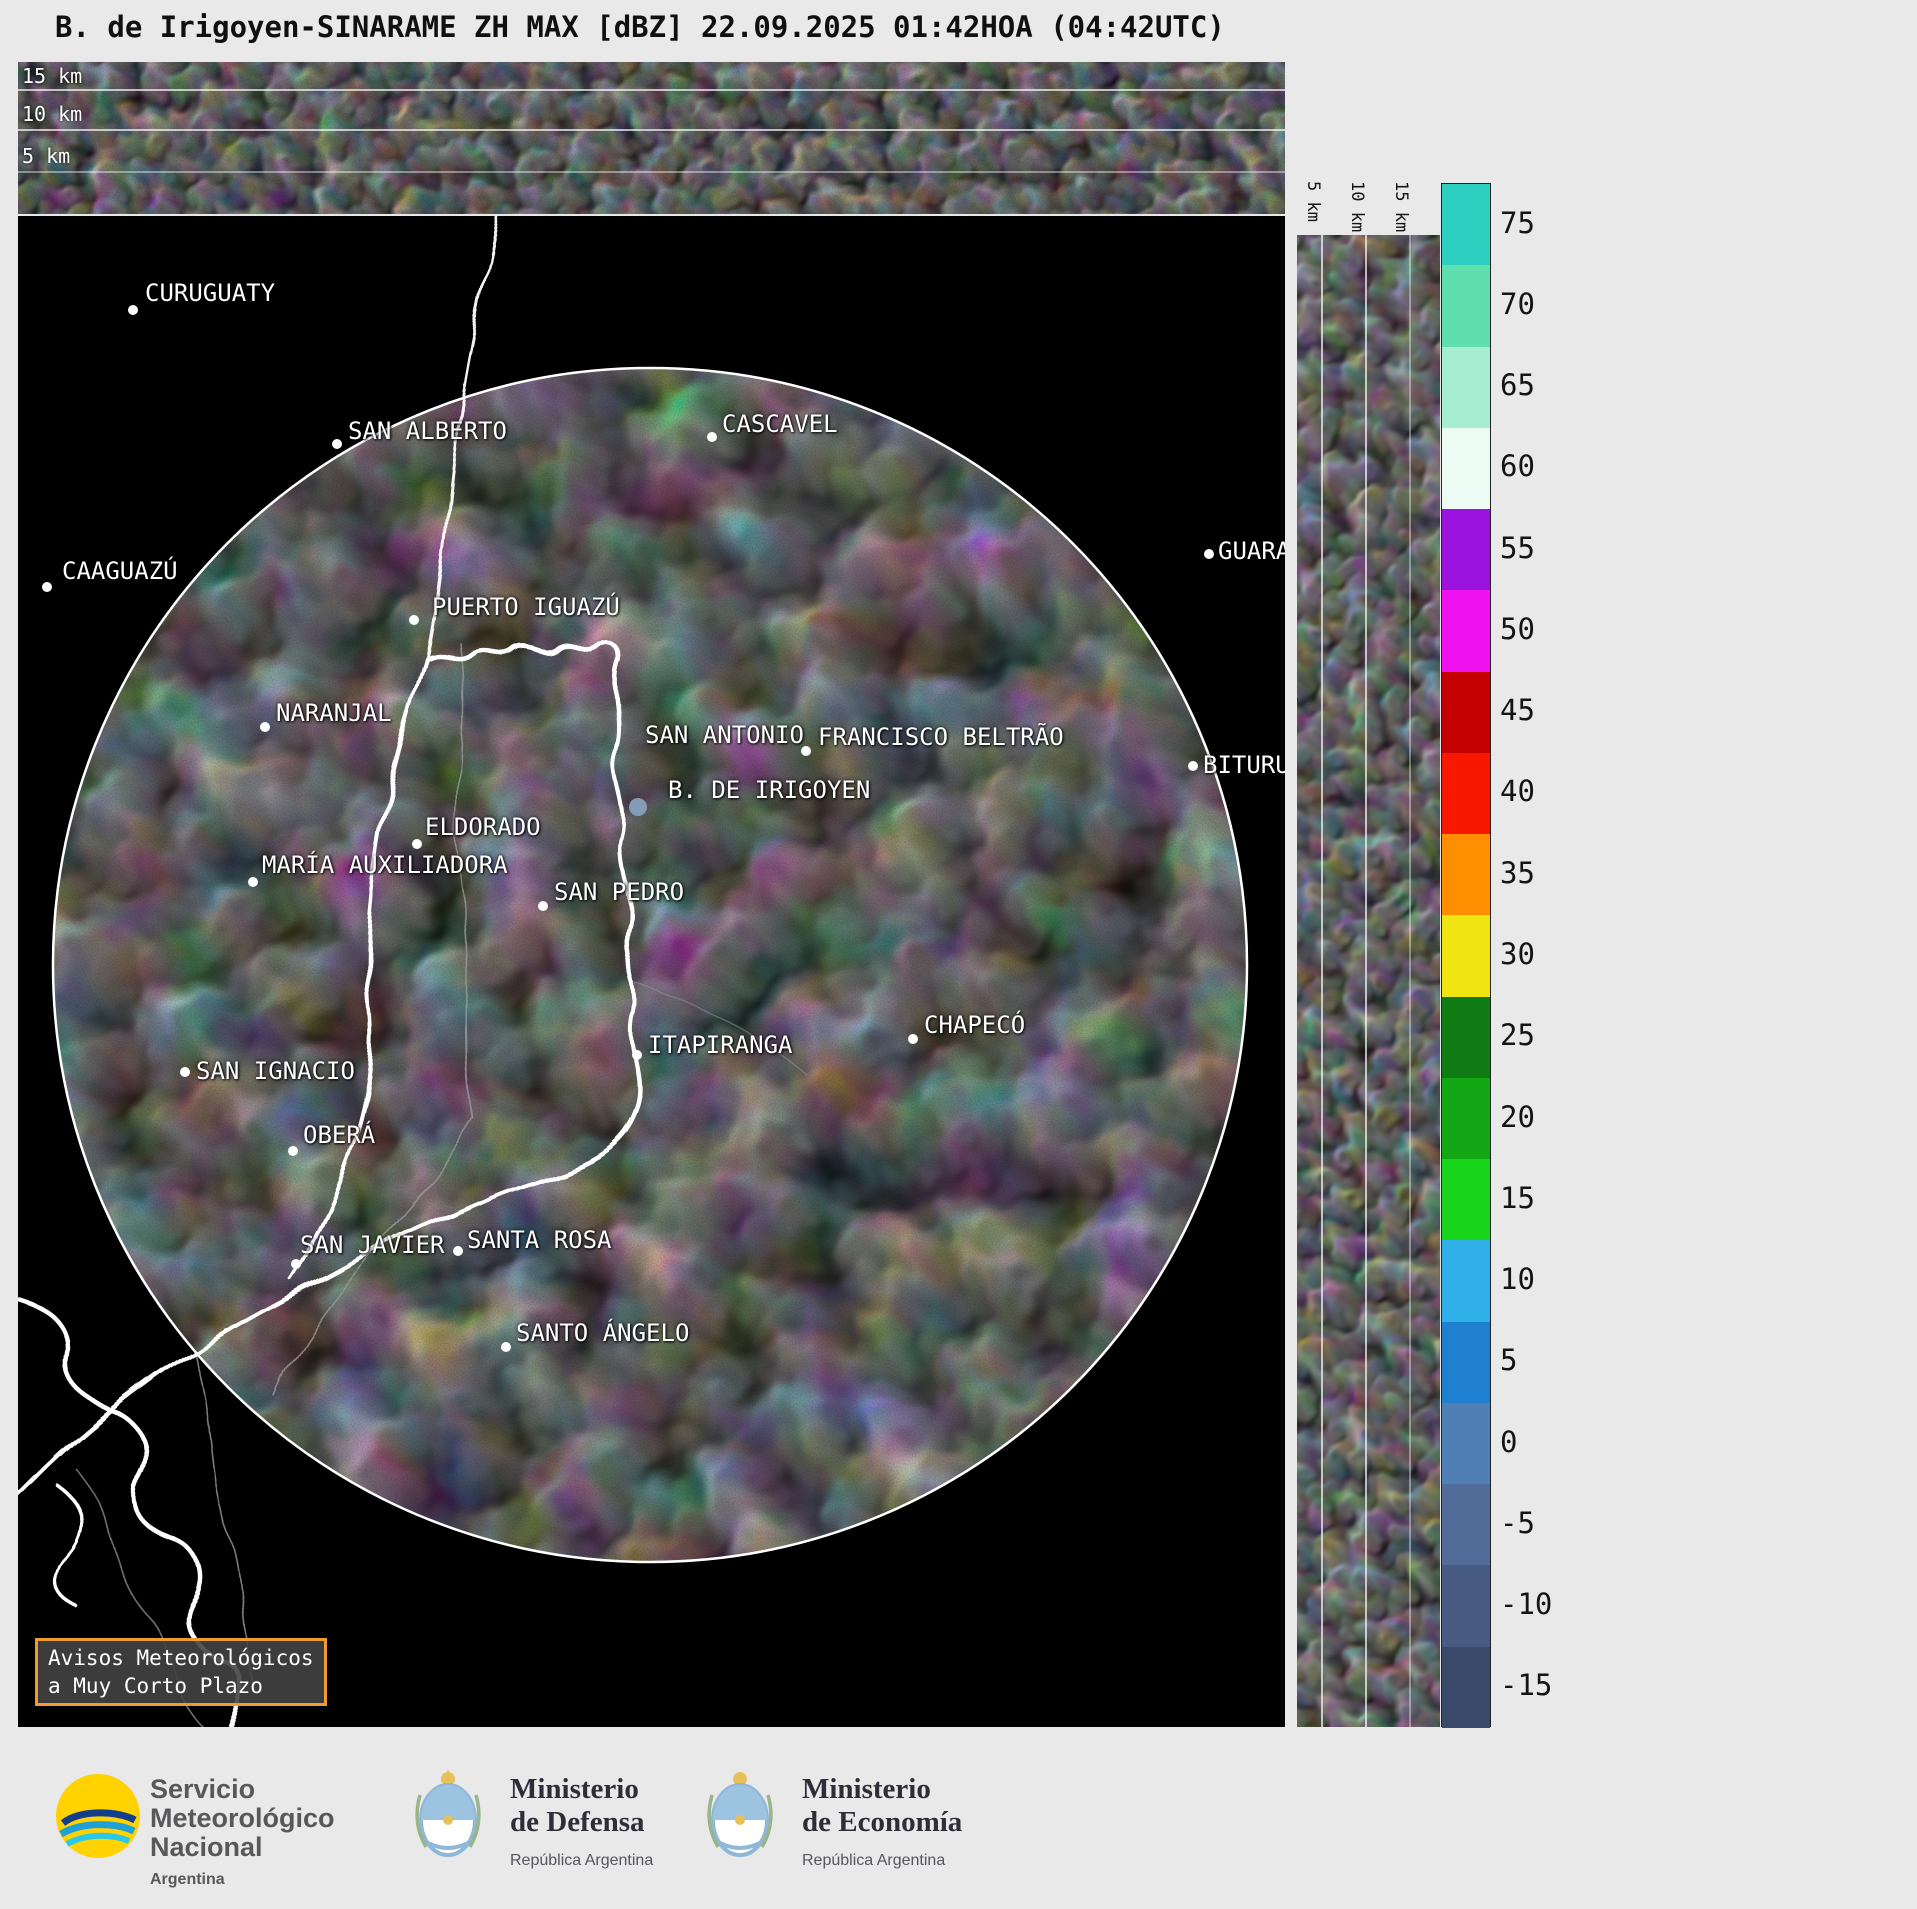 This screenshot has height=1909, width=1917. I want to click on city-label: SAN ALBERTO, so click(427, 431).